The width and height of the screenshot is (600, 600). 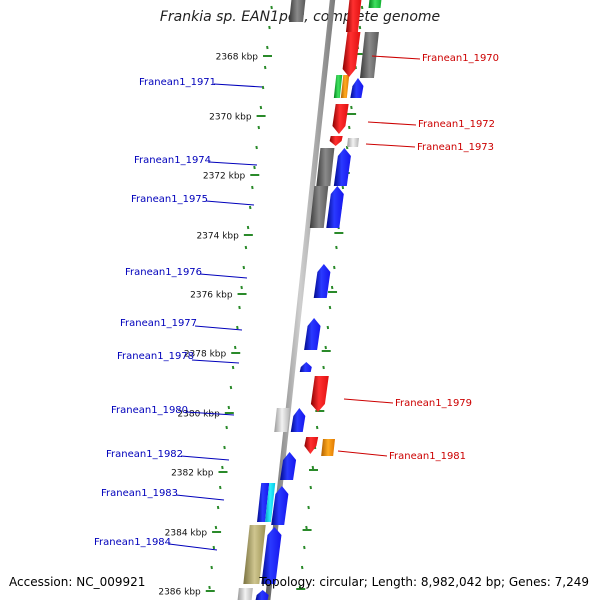 What do you see at coordinates (305, 367) in the screenshot?
I see `gene-1978` at bounding box center [305, 367].